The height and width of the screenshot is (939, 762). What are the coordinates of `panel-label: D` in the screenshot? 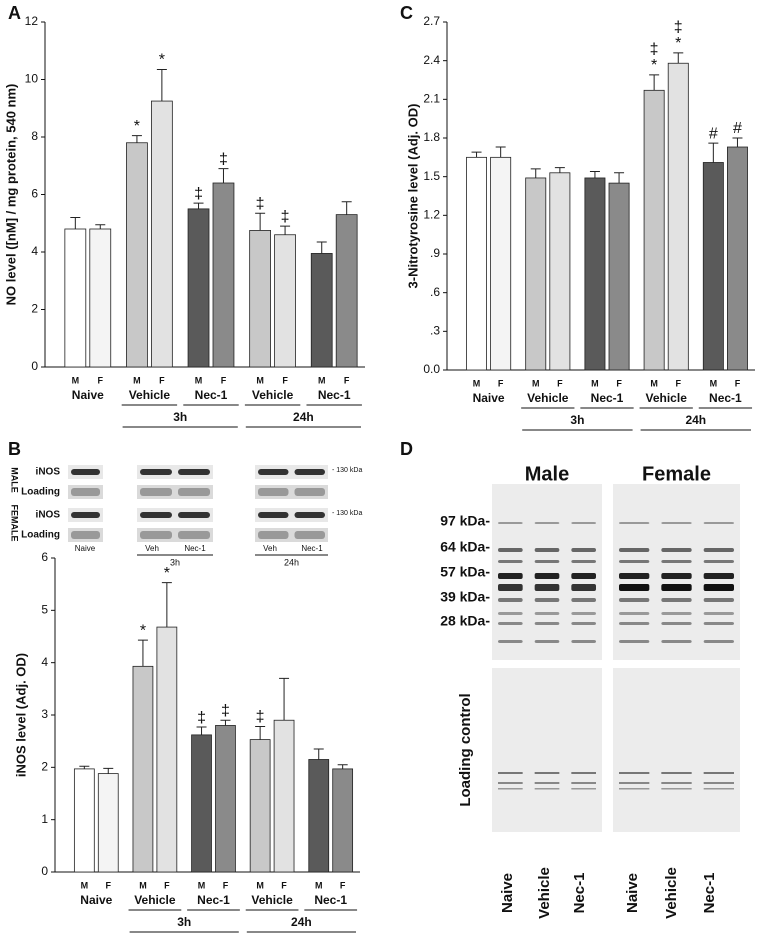 It's located at (406, 449).